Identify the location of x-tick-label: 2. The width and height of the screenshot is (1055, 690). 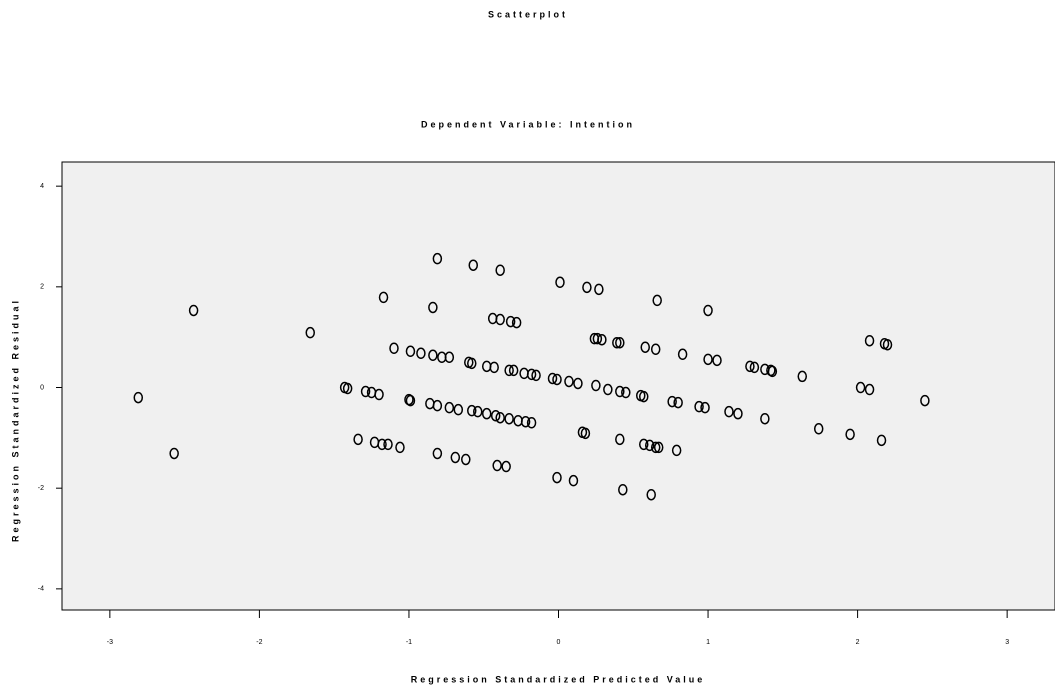
(858, 642).